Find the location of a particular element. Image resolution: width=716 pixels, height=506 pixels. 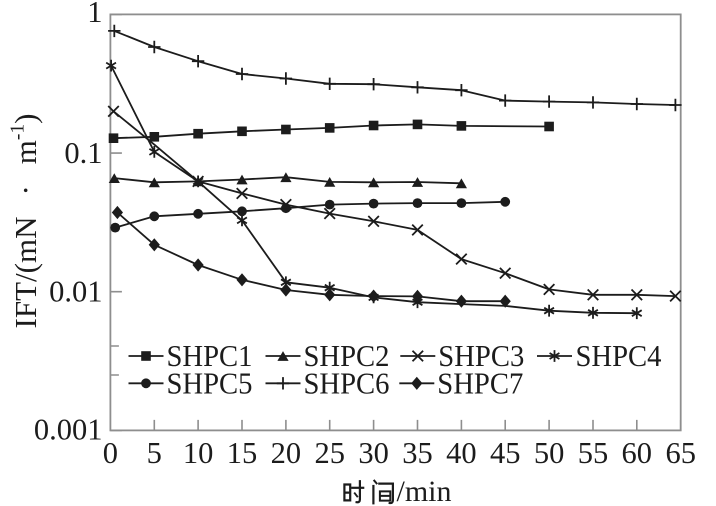

svg-text: SHPC1 is located at coordinates (210, 356).